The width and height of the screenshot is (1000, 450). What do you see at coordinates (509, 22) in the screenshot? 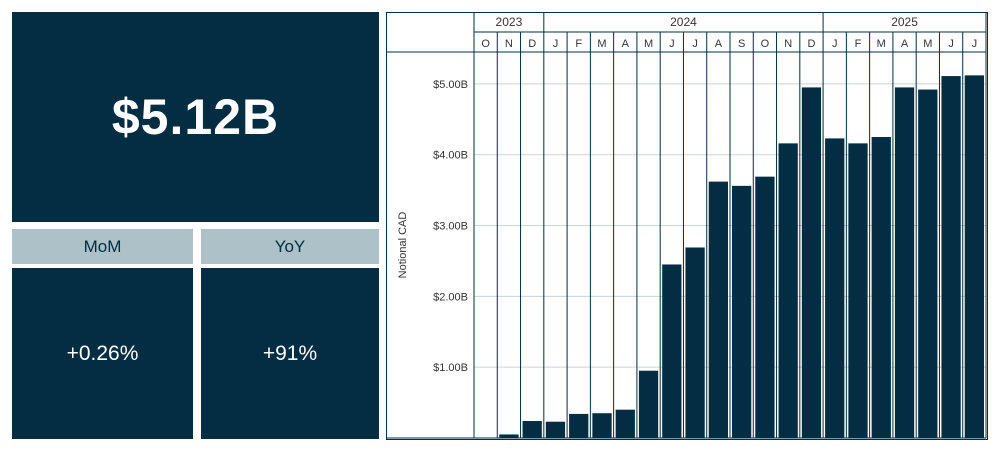
I see `year-label: 2023` at bounding box center [509, 22].